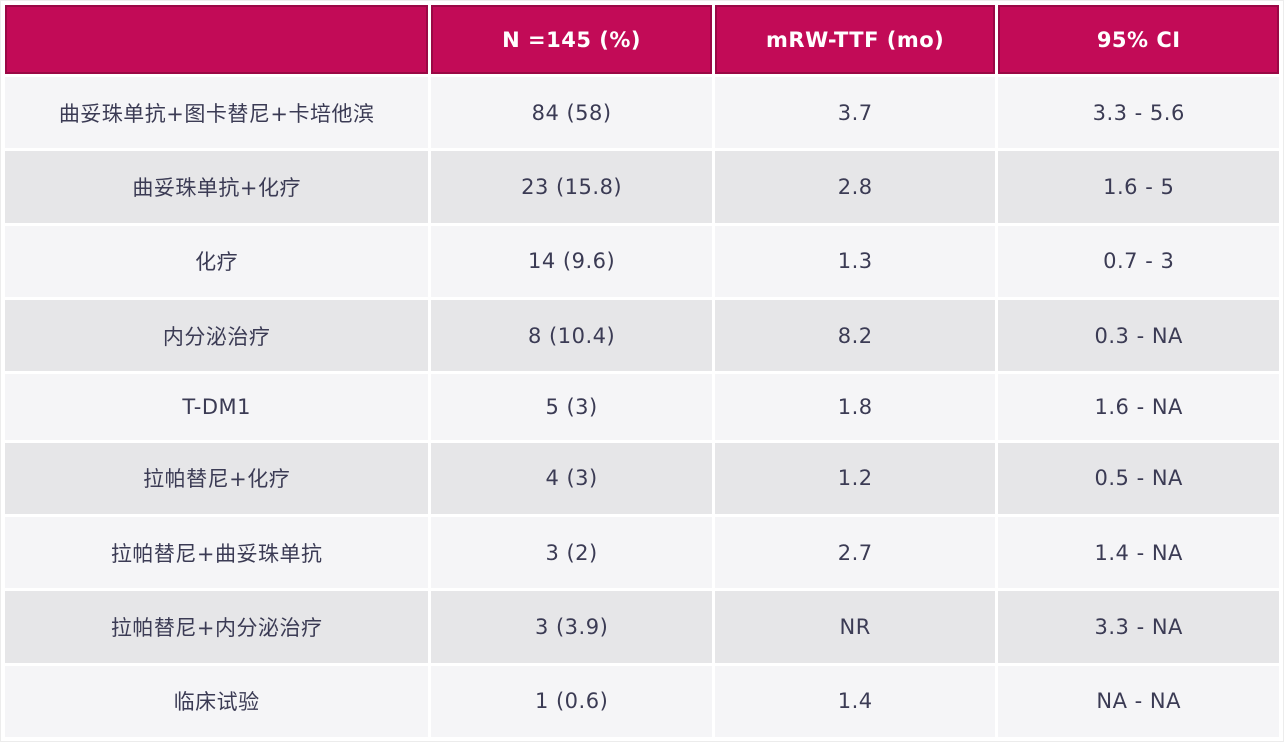 The image size is (1284, 742). I want to click on table-row: 曲妥珠单抗+化疗 23 (15.8) 2.8 1.6 - 5, so click(642, 187).